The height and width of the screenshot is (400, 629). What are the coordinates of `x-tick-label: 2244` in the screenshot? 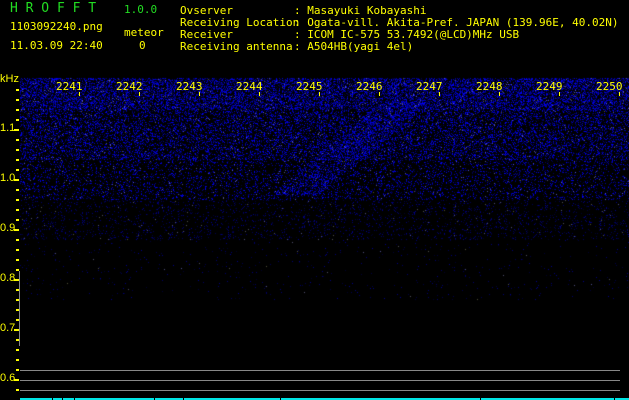 It's located at (249, 86).